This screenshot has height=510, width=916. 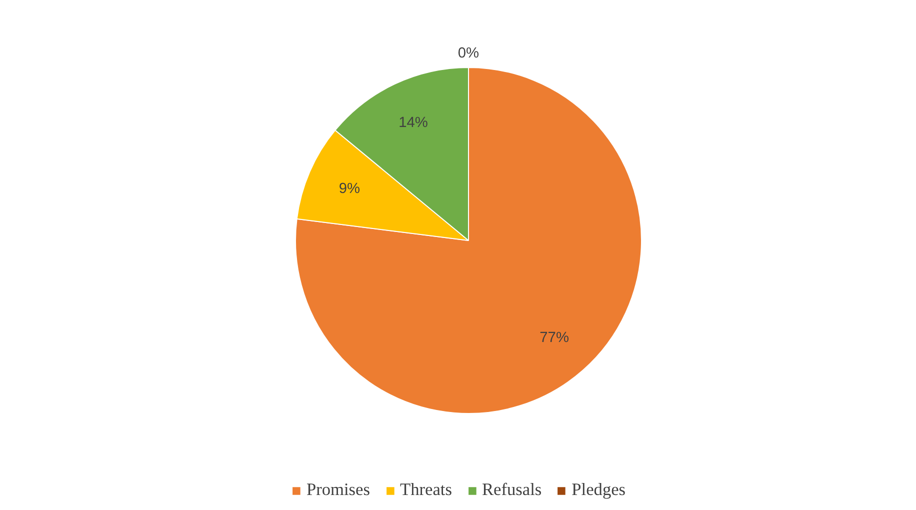 What do you see at coordinates (469, 54) in the screenshot?
I see `text: 0%` at bounding box center [469, 54].